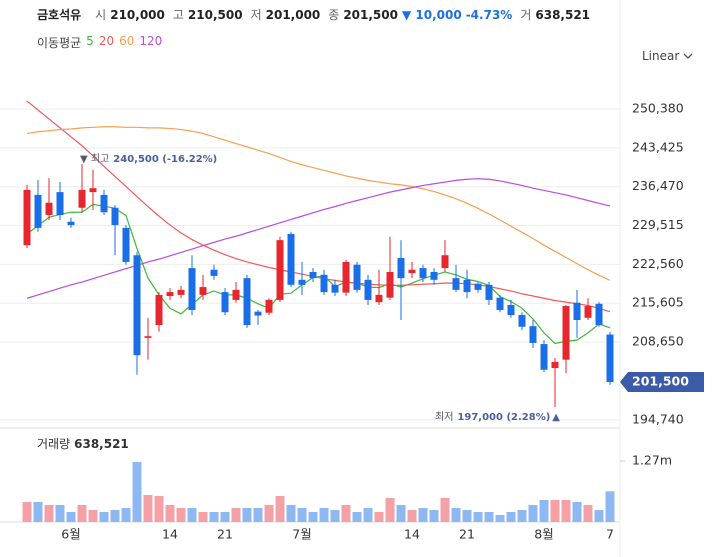 The width and height of the screenshot is (716, 557). Describe the element at coordinates (658, 146) in the screenshot. I see `y-tick-label: 243,425` at that location.